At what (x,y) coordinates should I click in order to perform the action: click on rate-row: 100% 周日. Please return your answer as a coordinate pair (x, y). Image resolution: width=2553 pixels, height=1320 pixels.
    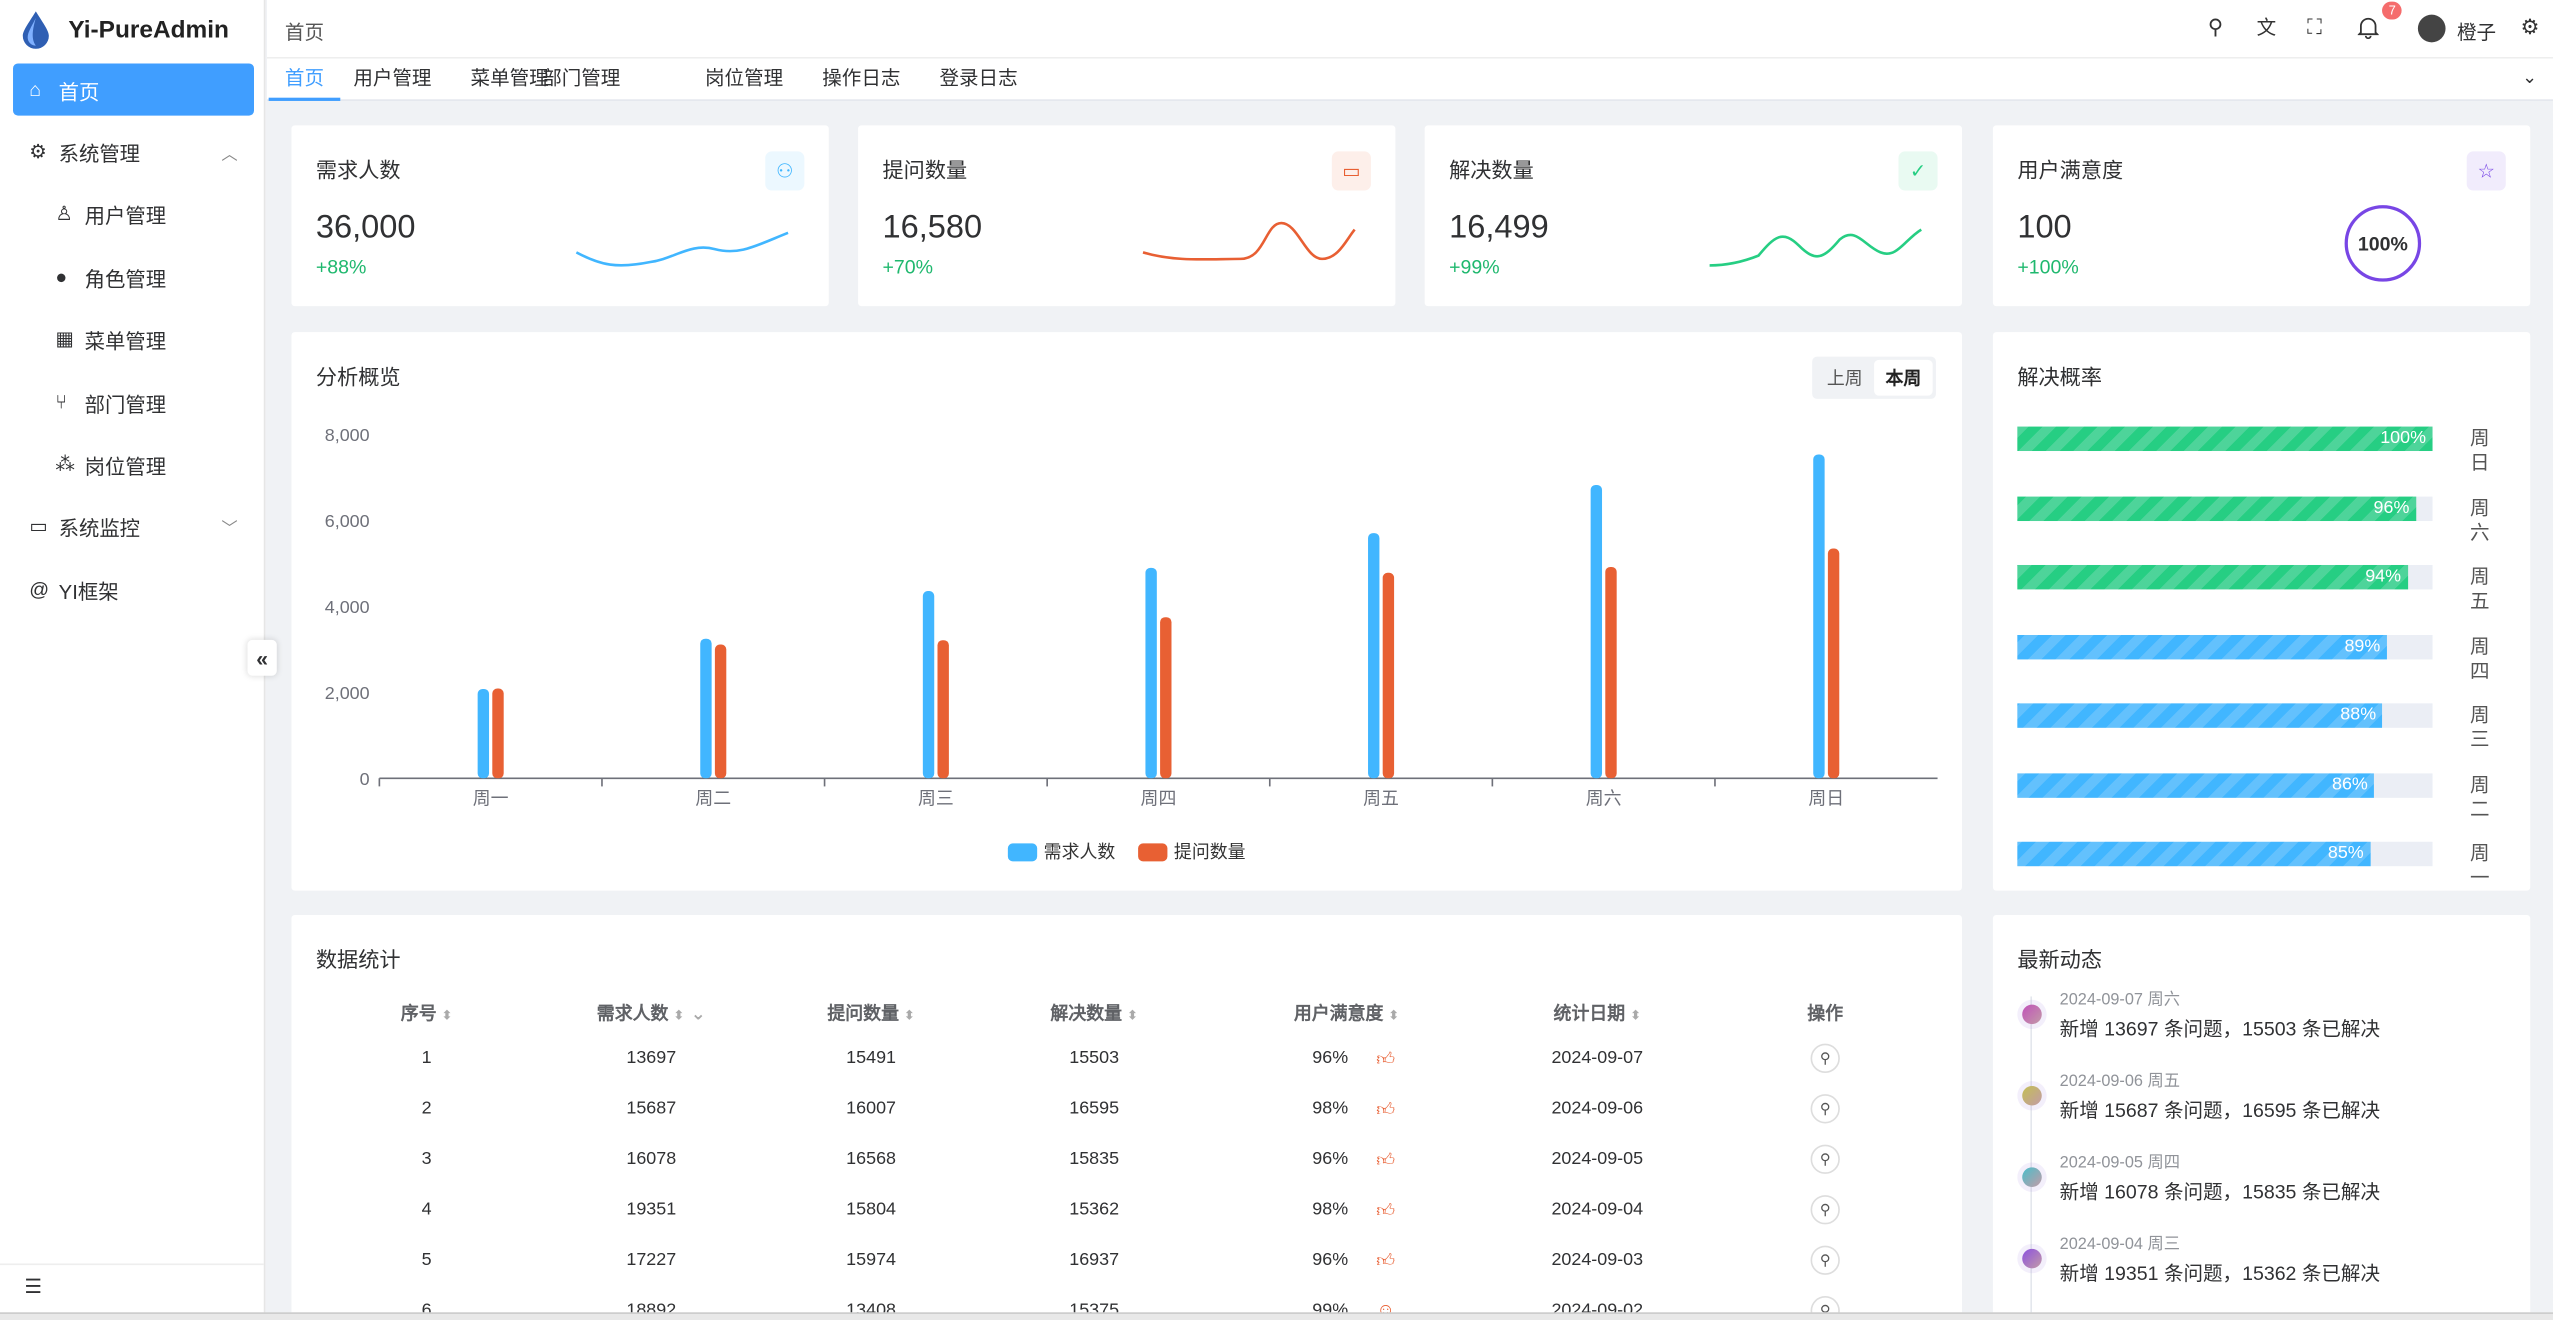
    Looking at the image, I should click on (2261, 450).